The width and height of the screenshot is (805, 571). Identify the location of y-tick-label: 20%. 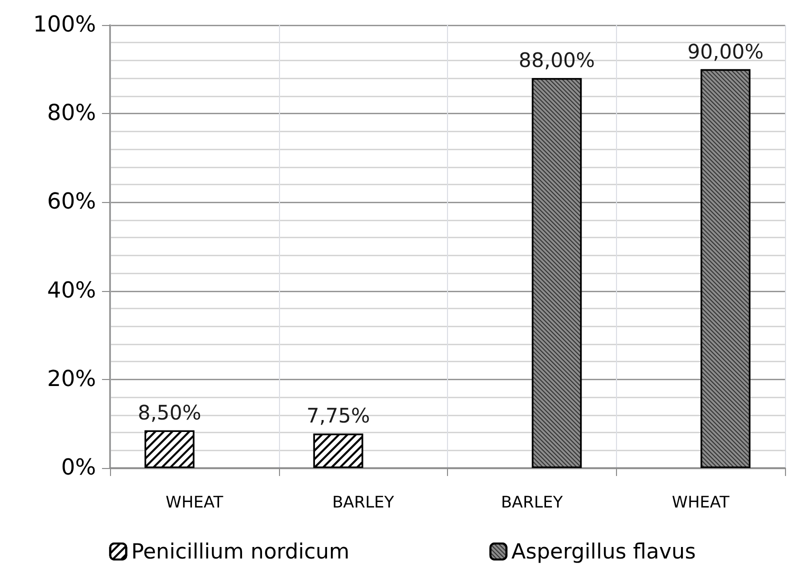
(71, 379).